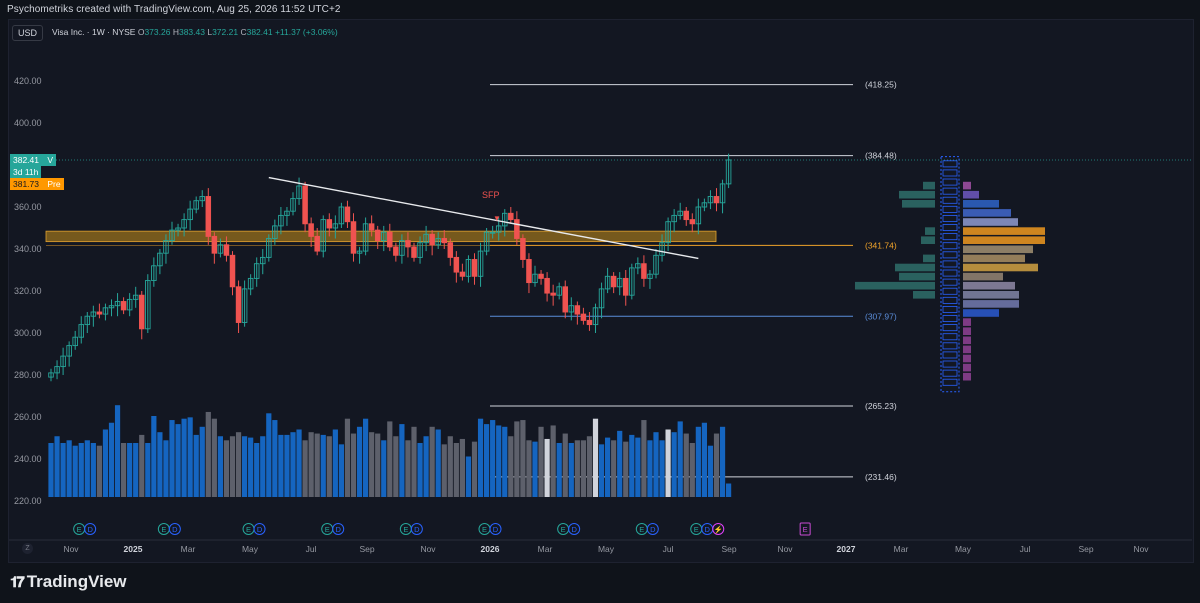 This screenshot has height=603, width=1200. What do you see at coordinates (28, 33) in the screenshot?
I see `currency-selector: USD` at bounding box center [28, 33].